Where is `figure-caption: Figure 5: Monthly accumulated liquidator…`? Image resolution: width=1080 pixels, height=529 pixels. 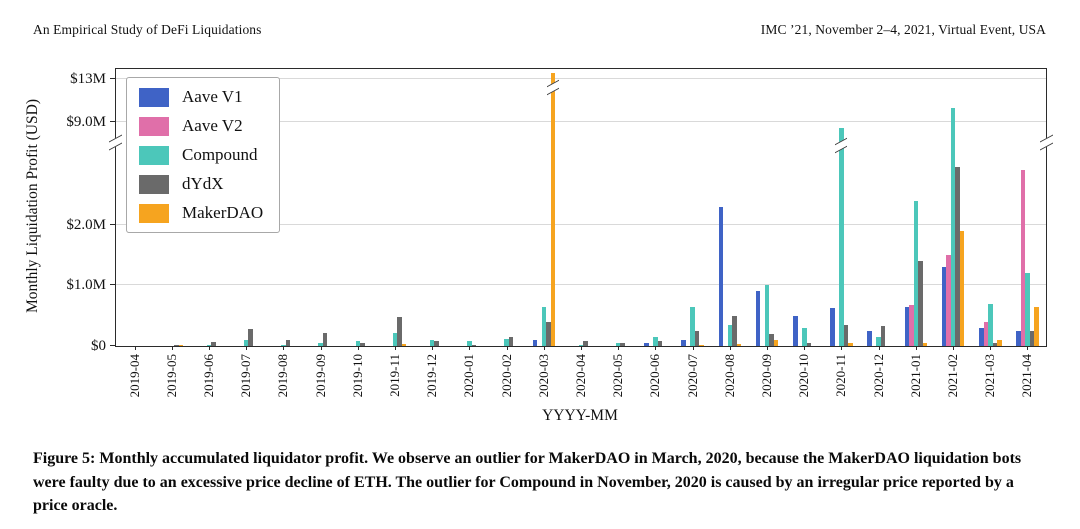
figure-caption: Figure 5: Monthly accumulated liquidator… is located at coordinates (527, 482).